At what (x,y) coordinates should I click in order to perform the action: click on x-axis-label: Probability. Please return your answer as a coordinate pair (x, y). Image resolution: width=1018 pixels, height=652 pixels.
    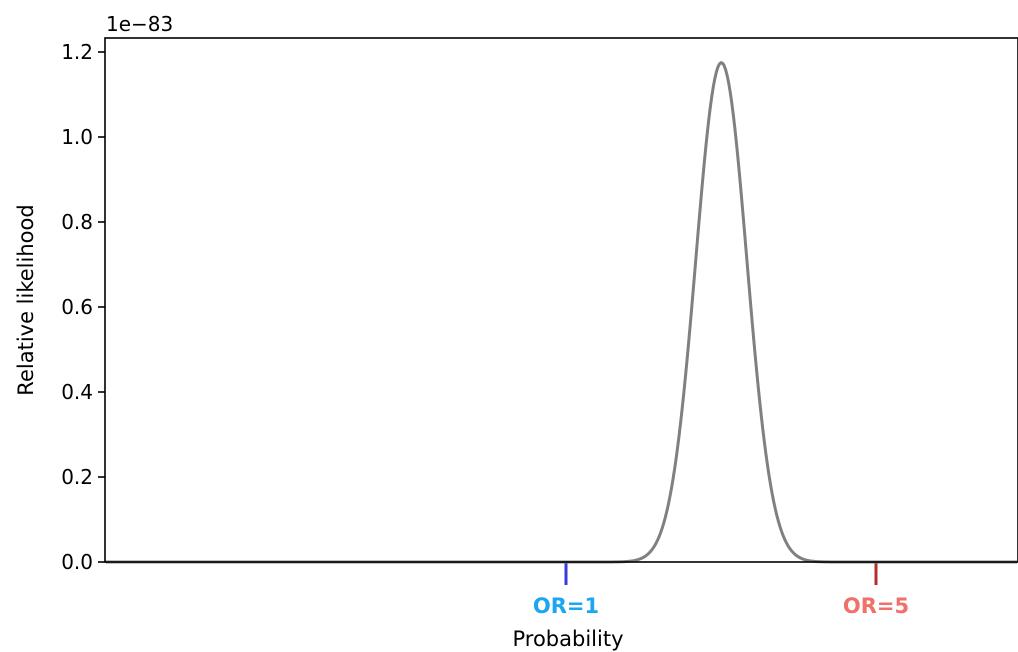
    Looking at the image, I should click on (567, 639).